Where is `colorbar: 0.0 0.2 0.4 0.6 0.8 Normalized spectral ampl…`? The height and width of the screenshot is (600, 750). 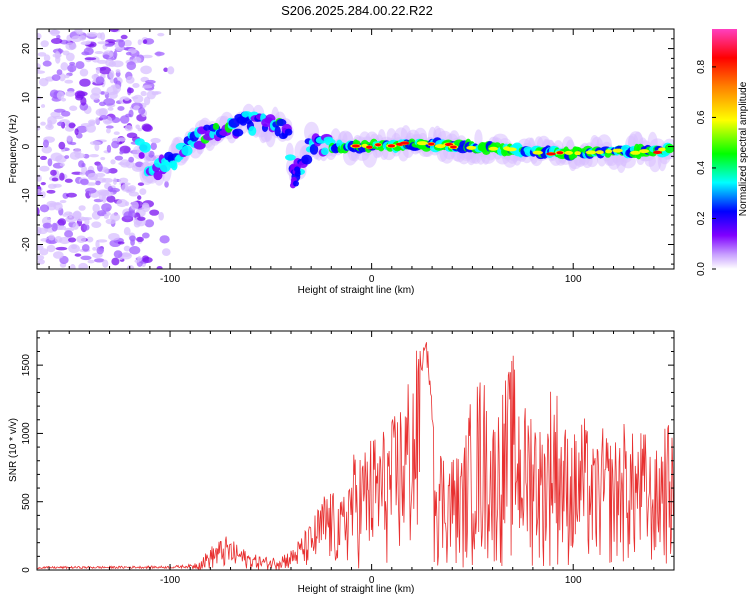
colorbar: 0.0 0.2 0.4 0.6 0.8 Normalized spectral ampl… is located at coordinates (722, 152).